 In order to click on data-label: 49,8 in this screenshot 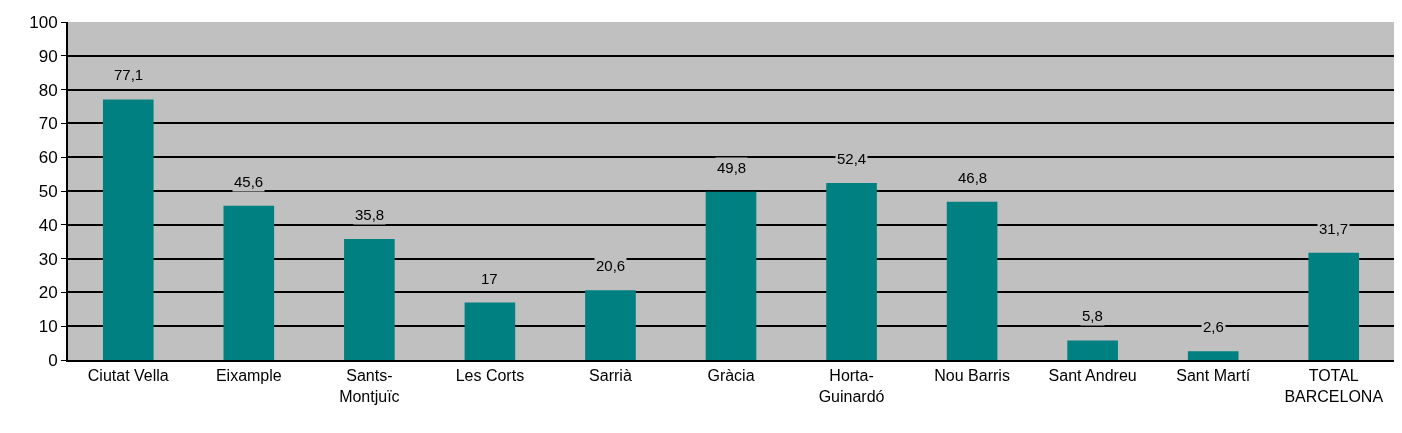, I will do `click(732, 167)`.